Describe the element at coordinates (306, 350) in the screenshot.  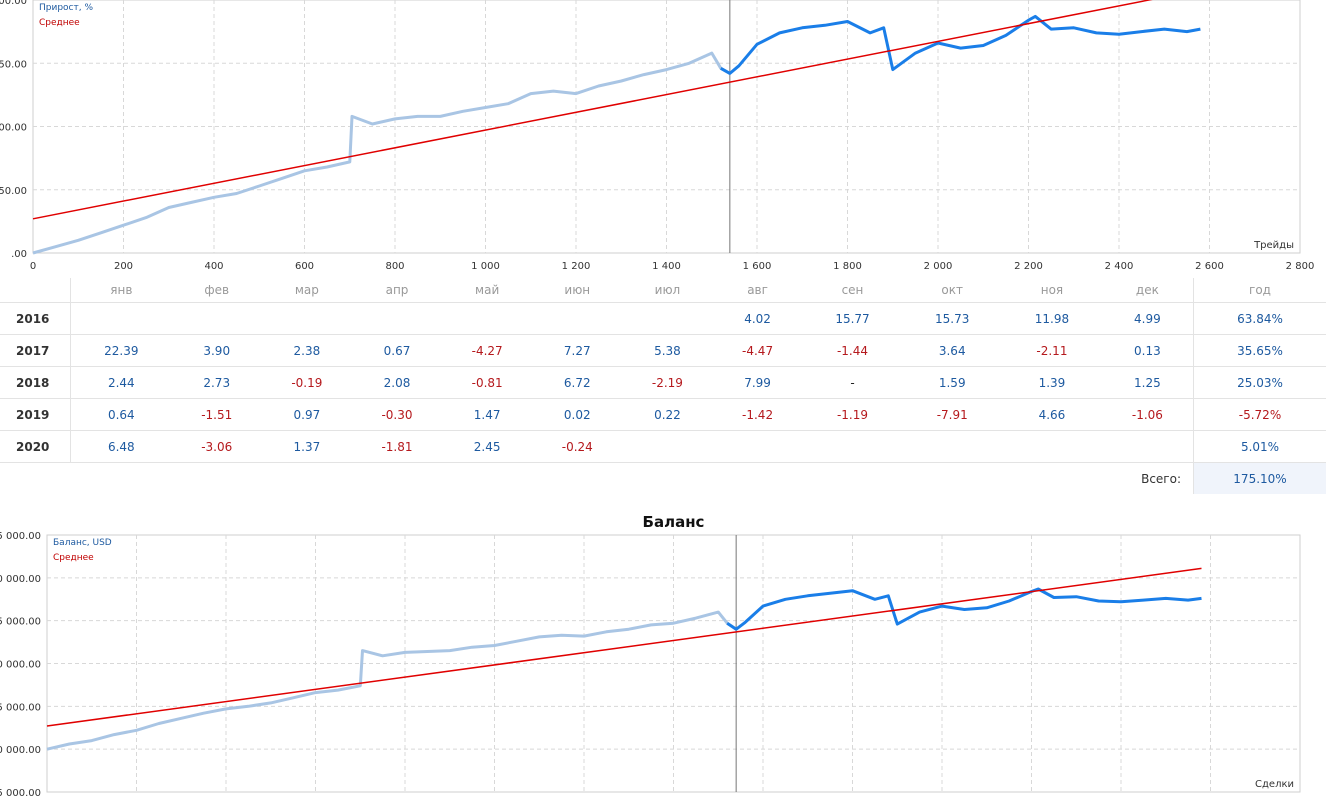
I see `month-value: 2.38` at that location.